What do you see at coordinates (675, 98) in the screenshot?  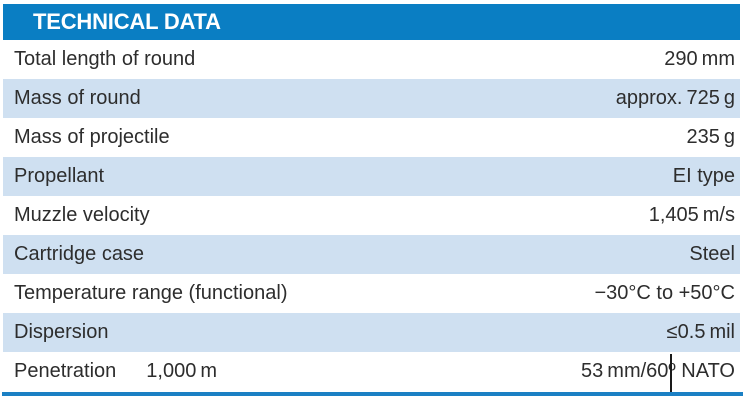 I see `row-value: approx. 725 g` at bounding box center [675, 98].